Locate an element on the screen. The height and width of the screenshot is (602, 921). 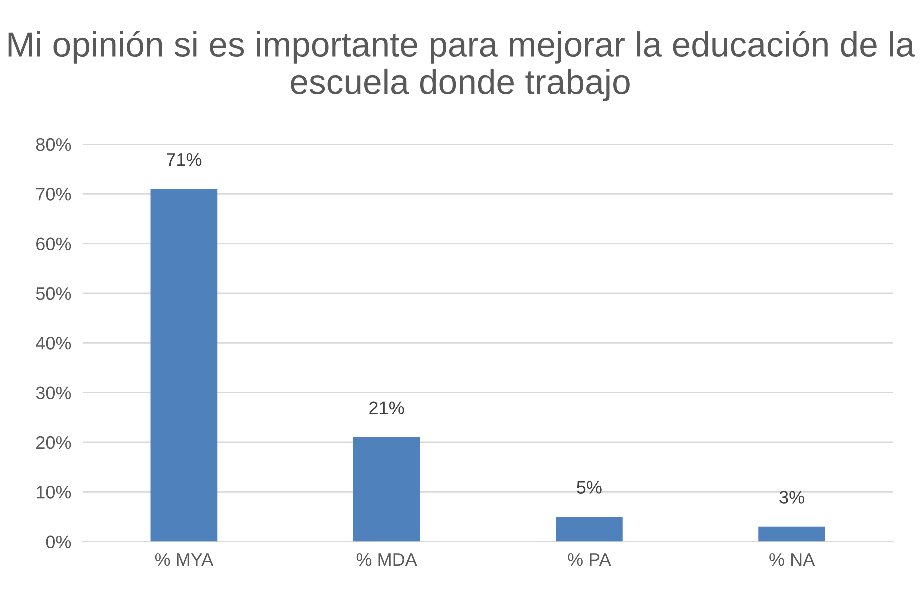
x-tick-label: % PA is located at coordinates (590, 559).